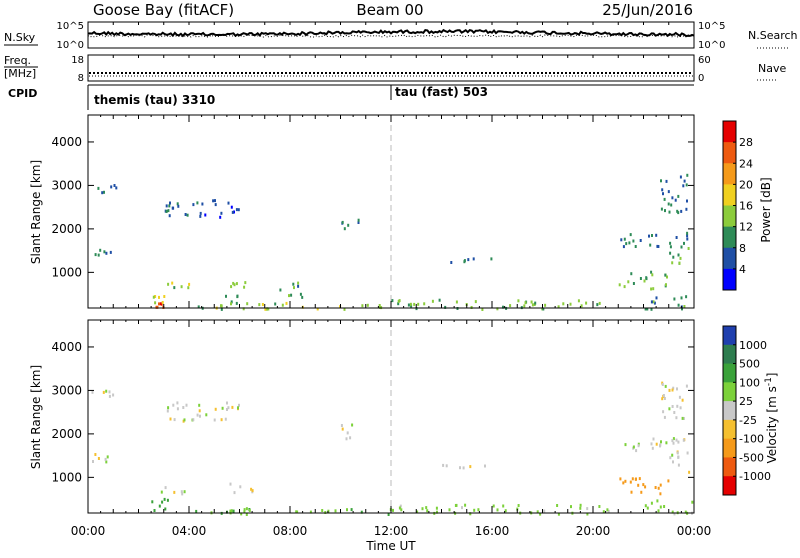  Describe the element at coordinates (737, 205) in the screenshot. I see `power-colorbar: 4 8 12 16 20 24 28` at that location.